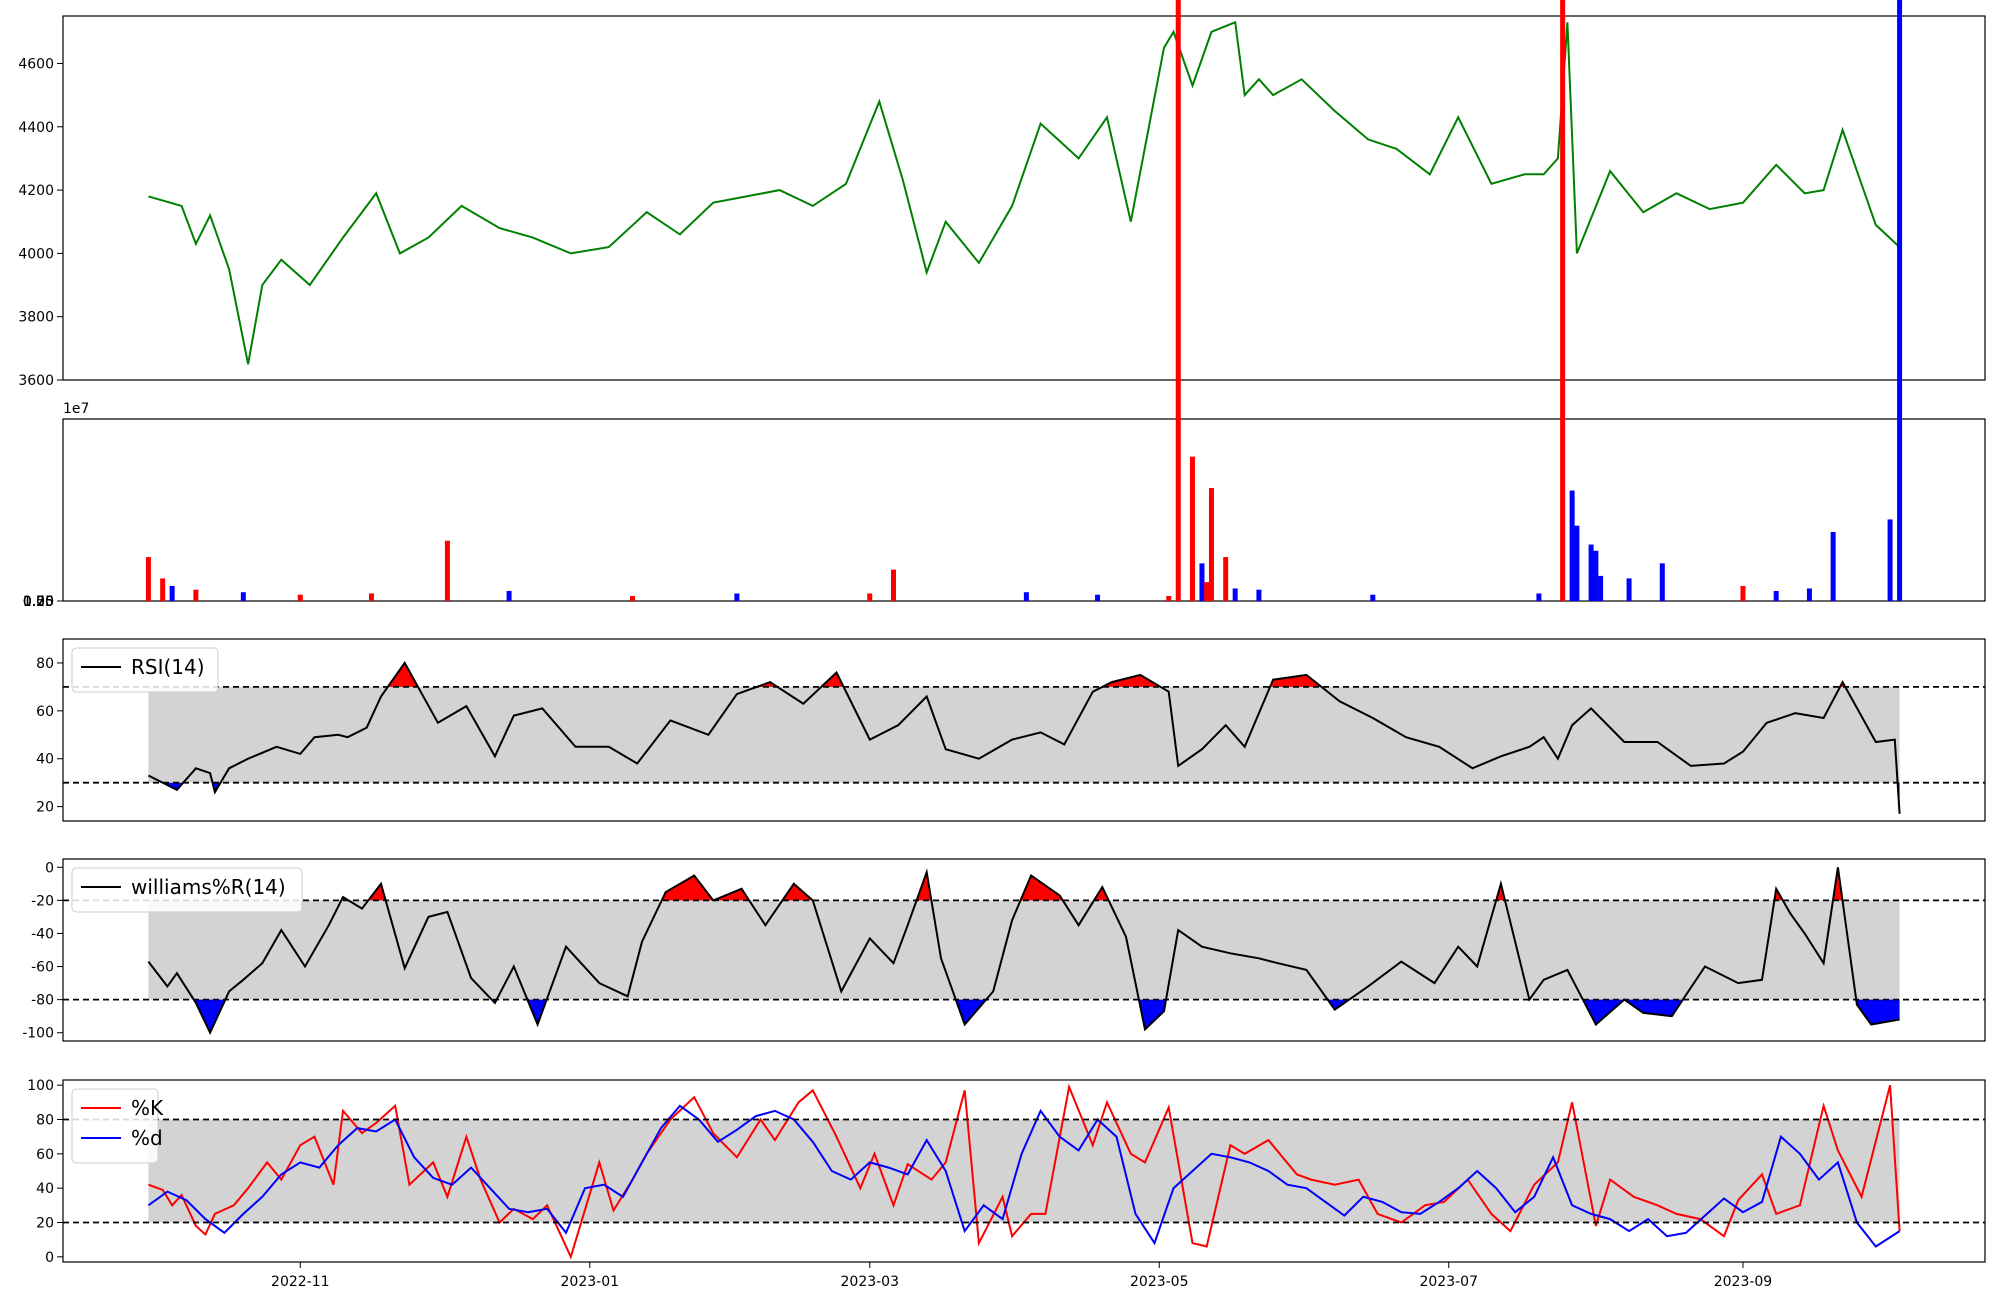 The image size is (2000, 1304). I want to click on williams-ytick-label: -80, so click(42, 1001).